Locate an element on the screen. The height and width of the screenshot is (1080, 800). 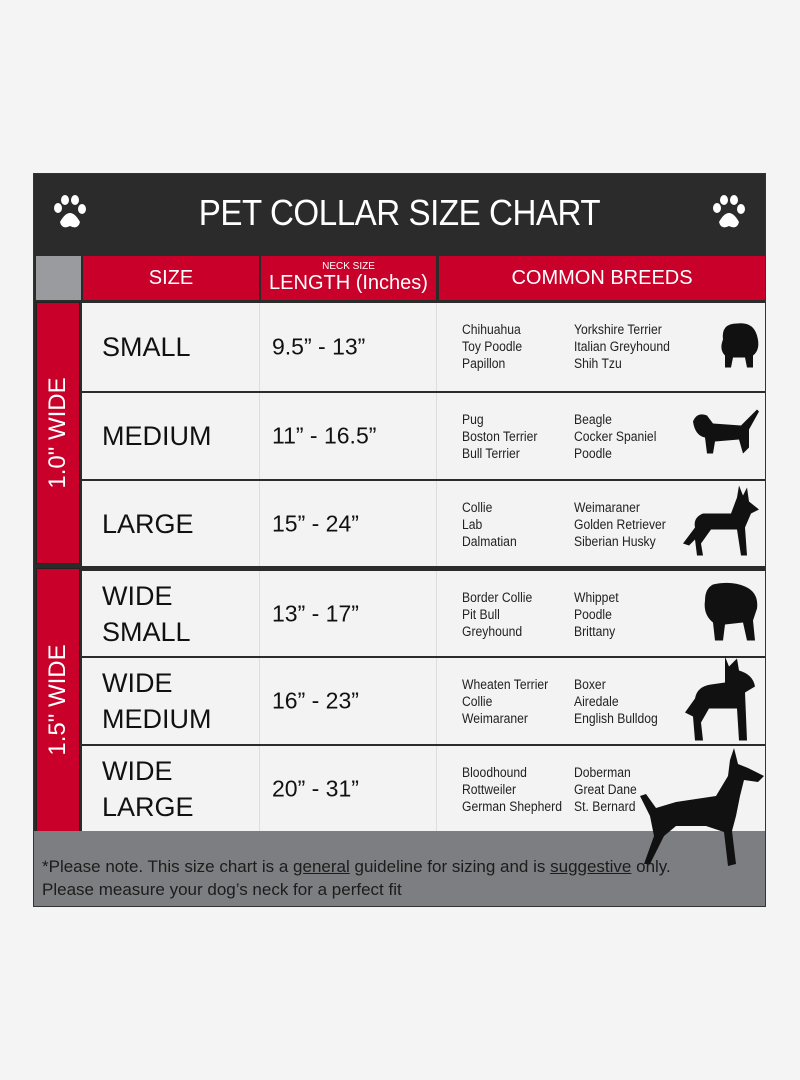
dachshund-icon is located at coordinates (726, 436).